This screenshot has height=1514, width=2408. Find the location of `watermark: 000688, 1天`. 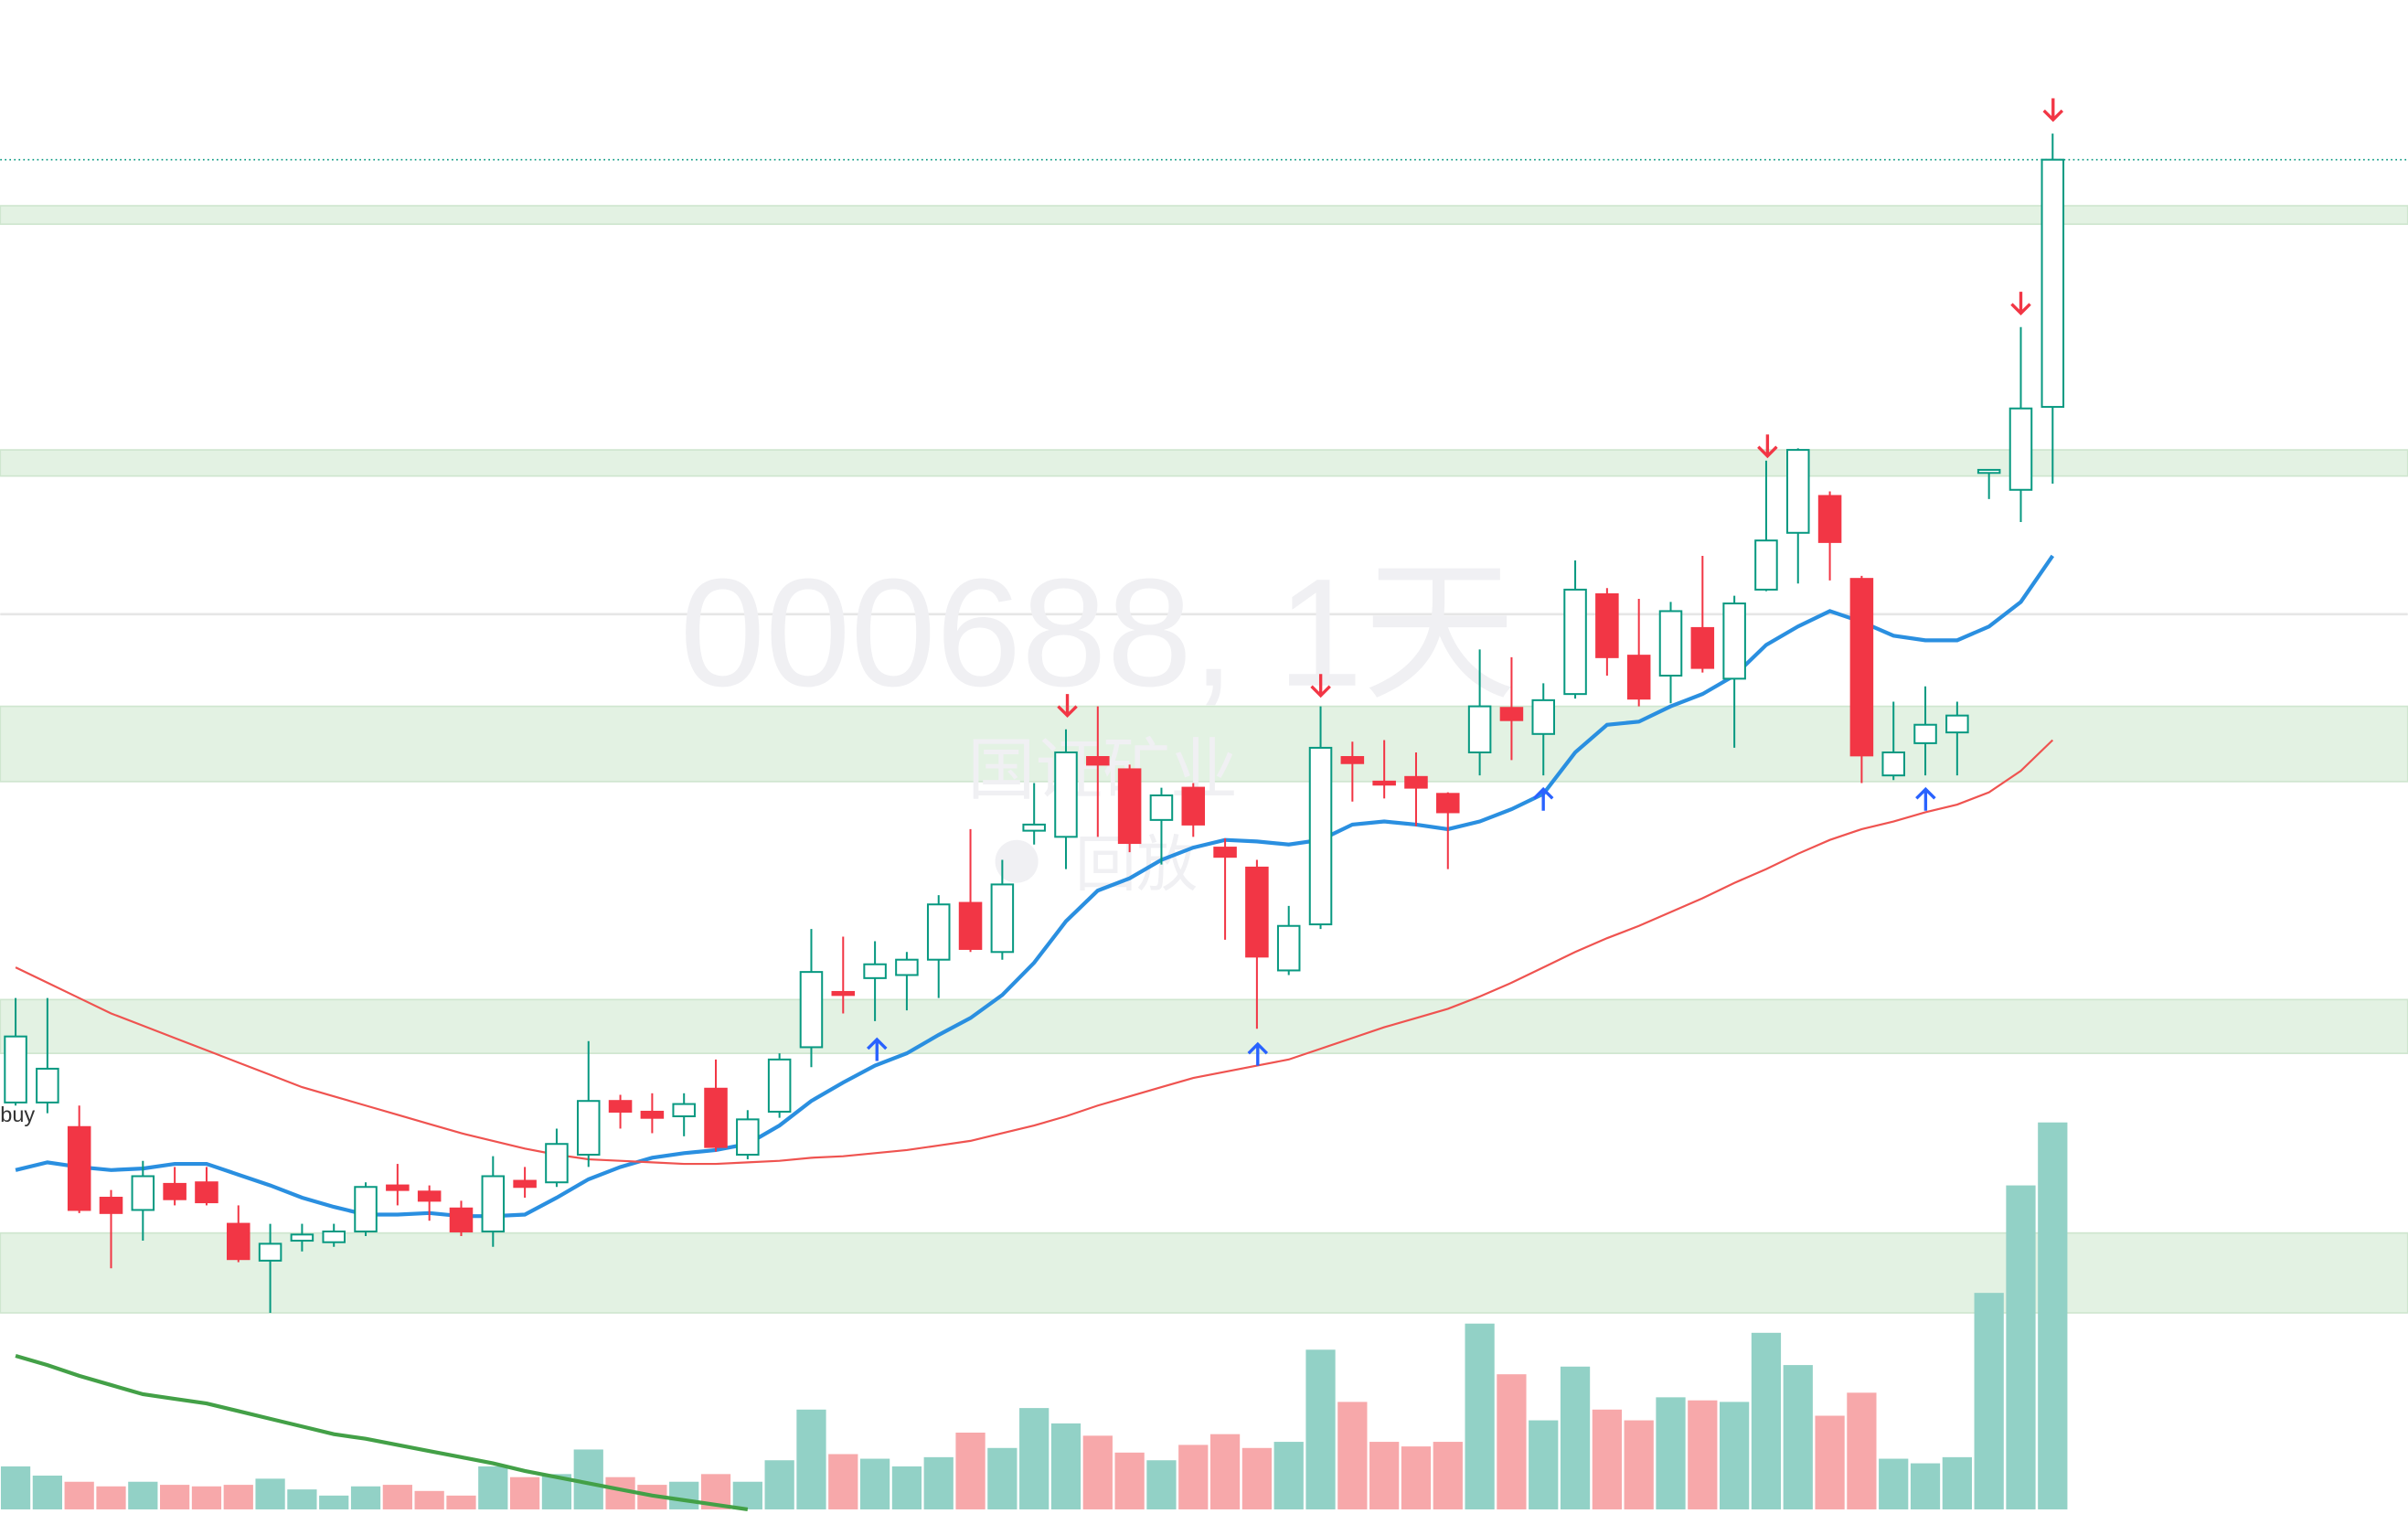

watermark: 000688, 1天 is located at coordinates (1098, 633).